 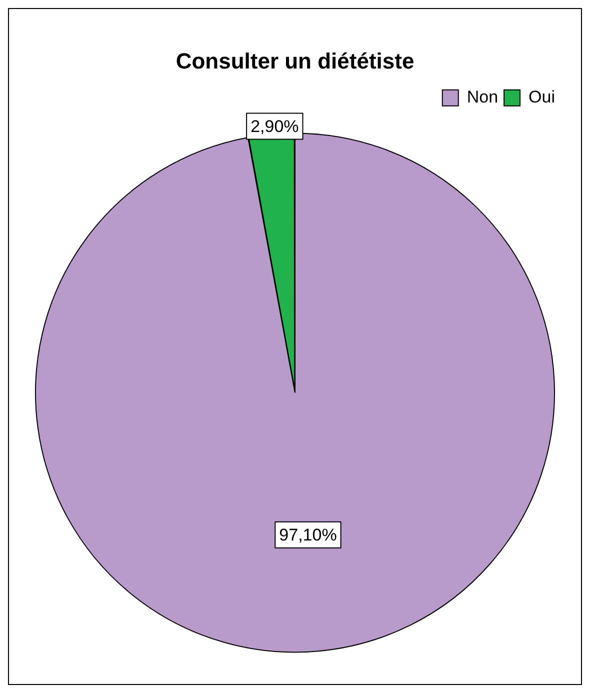 What do you see at coordinates (274, 126) in the screenshot?
I see `data-label: 2,90%` at bounding box center [274, 126].